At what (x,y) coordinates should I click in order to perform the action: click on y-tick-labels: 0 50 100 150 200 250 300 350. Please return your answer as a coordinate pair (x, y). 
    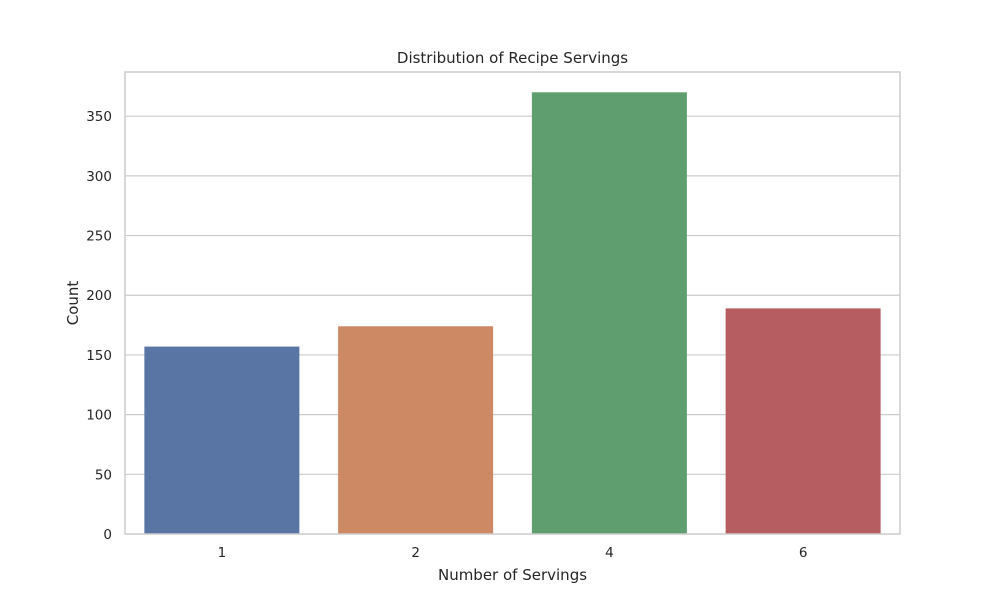
    Looking at the image, I should click on (99, 326).